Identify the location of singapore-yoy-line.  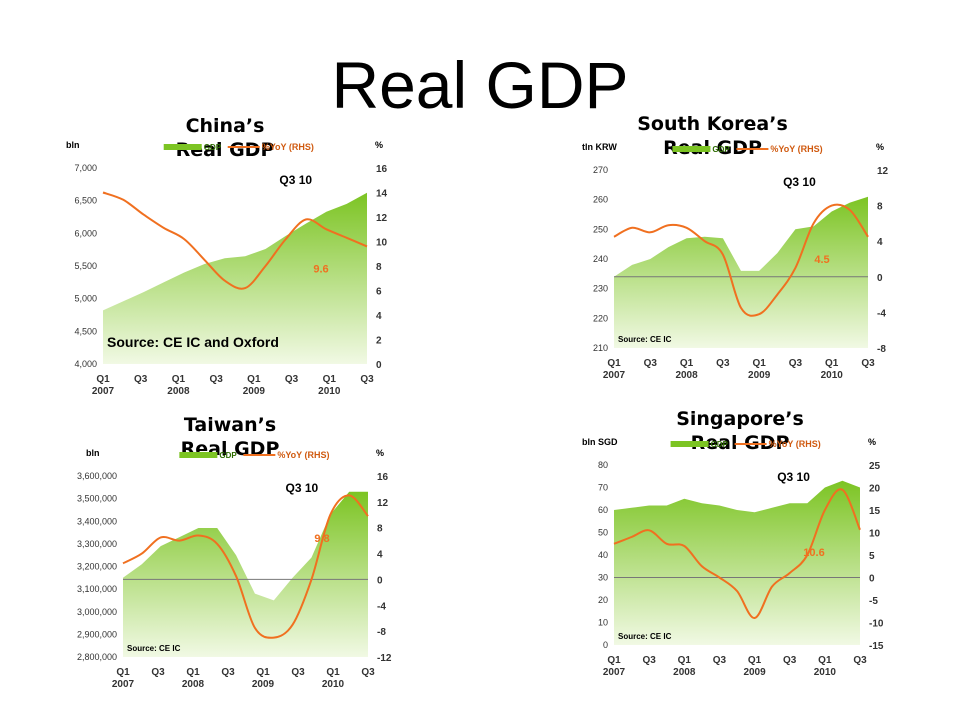
(737, 553).